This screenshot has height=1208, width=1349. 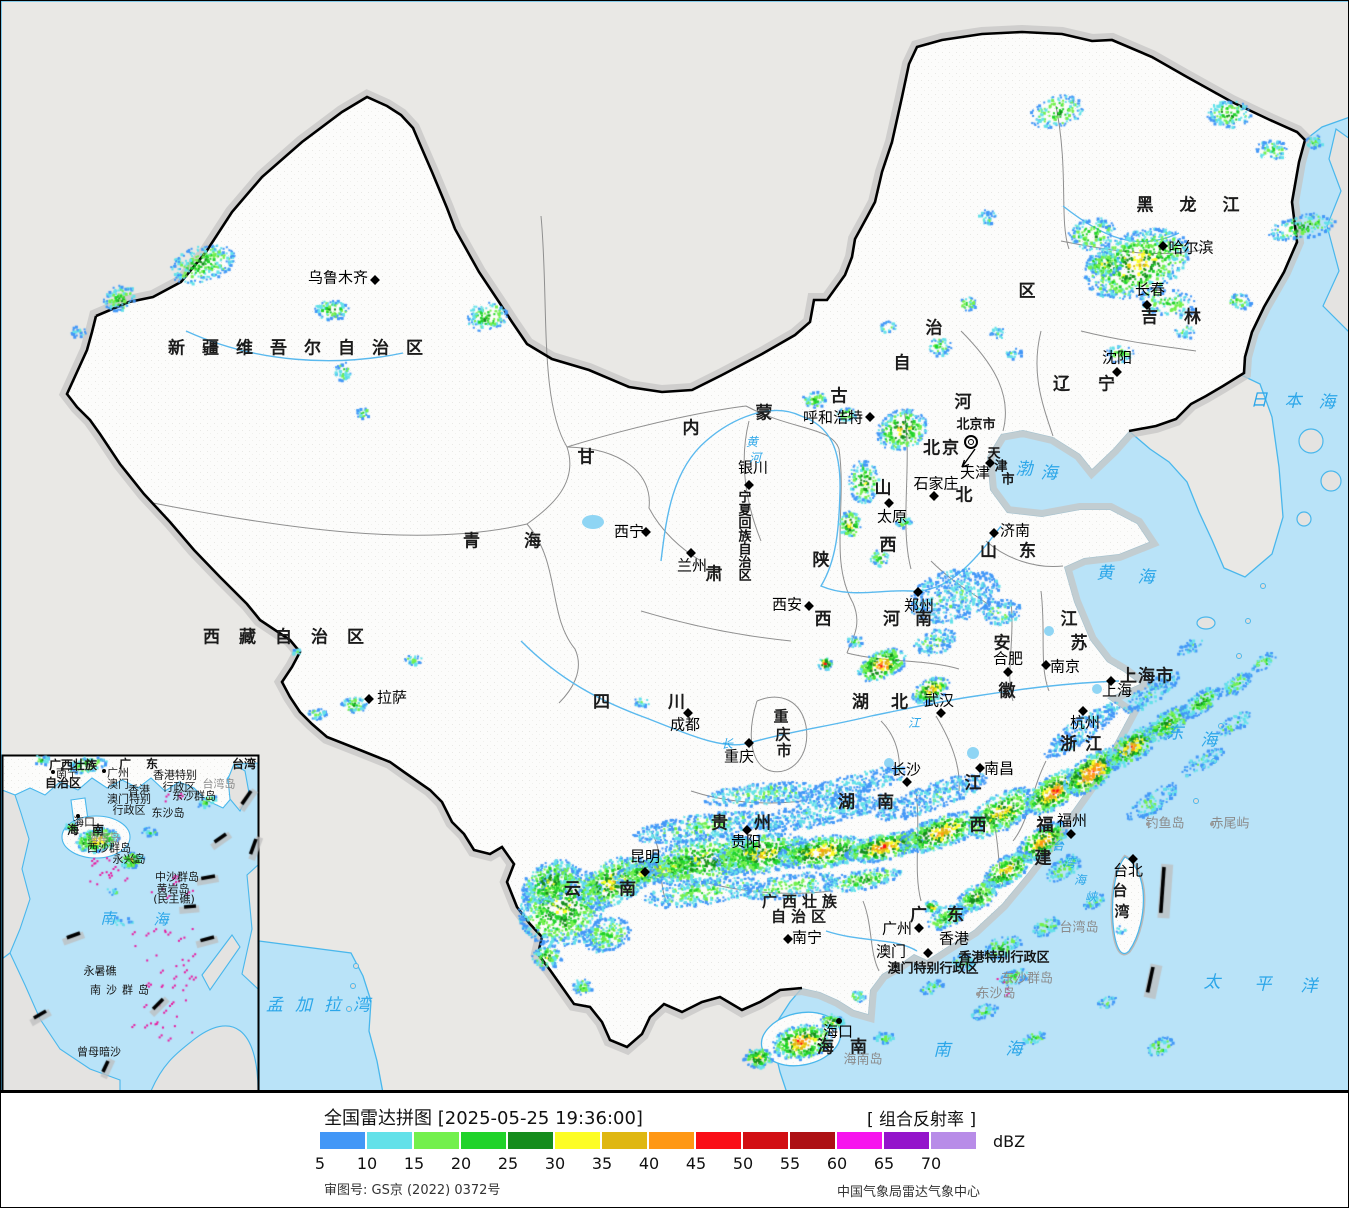 What do you see at coordinates (743, 1163) in the screenshot?
I see `colorbar-tick: 50` at bounding box center [743, 1163].